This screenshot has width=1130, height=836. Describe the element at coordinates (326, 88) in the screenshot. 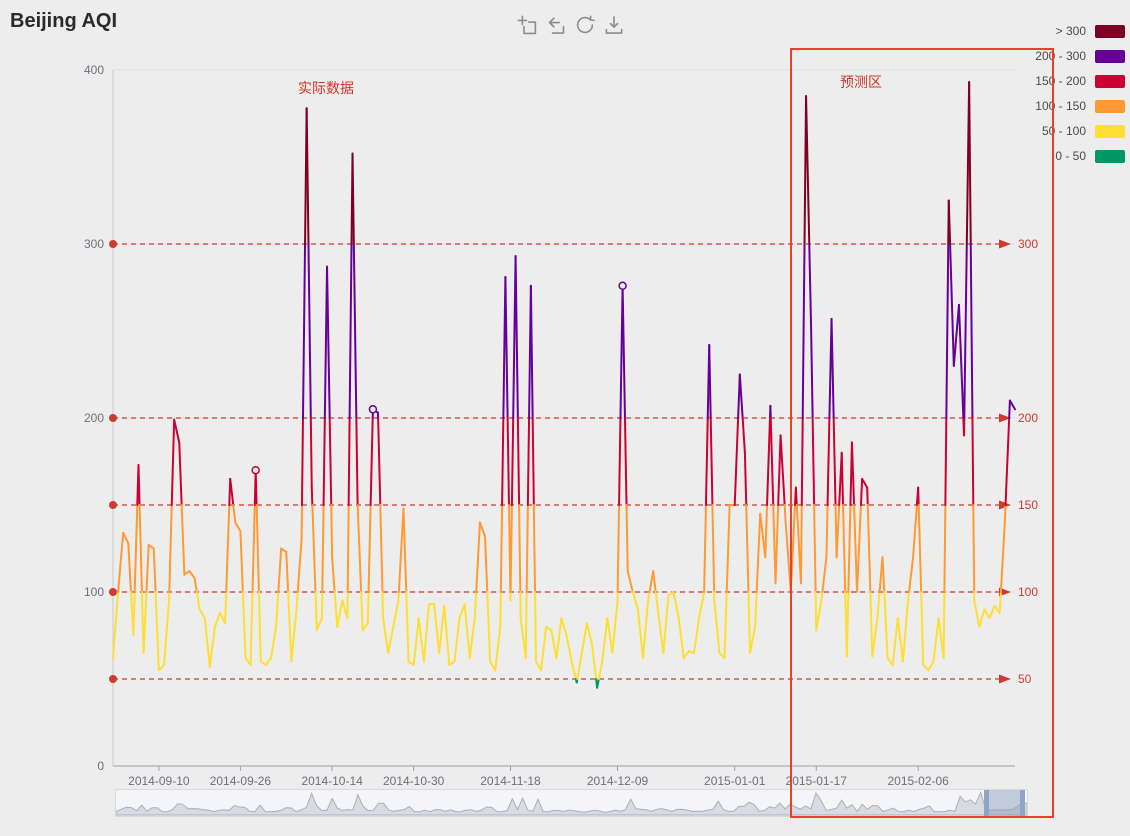

I see `actual-data-label: 实际数据` at that location.